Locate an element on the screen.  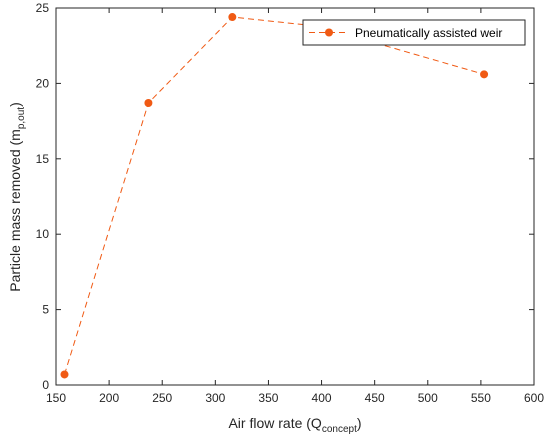
x-tick-label: 400 is located at coordinates (322, 398).